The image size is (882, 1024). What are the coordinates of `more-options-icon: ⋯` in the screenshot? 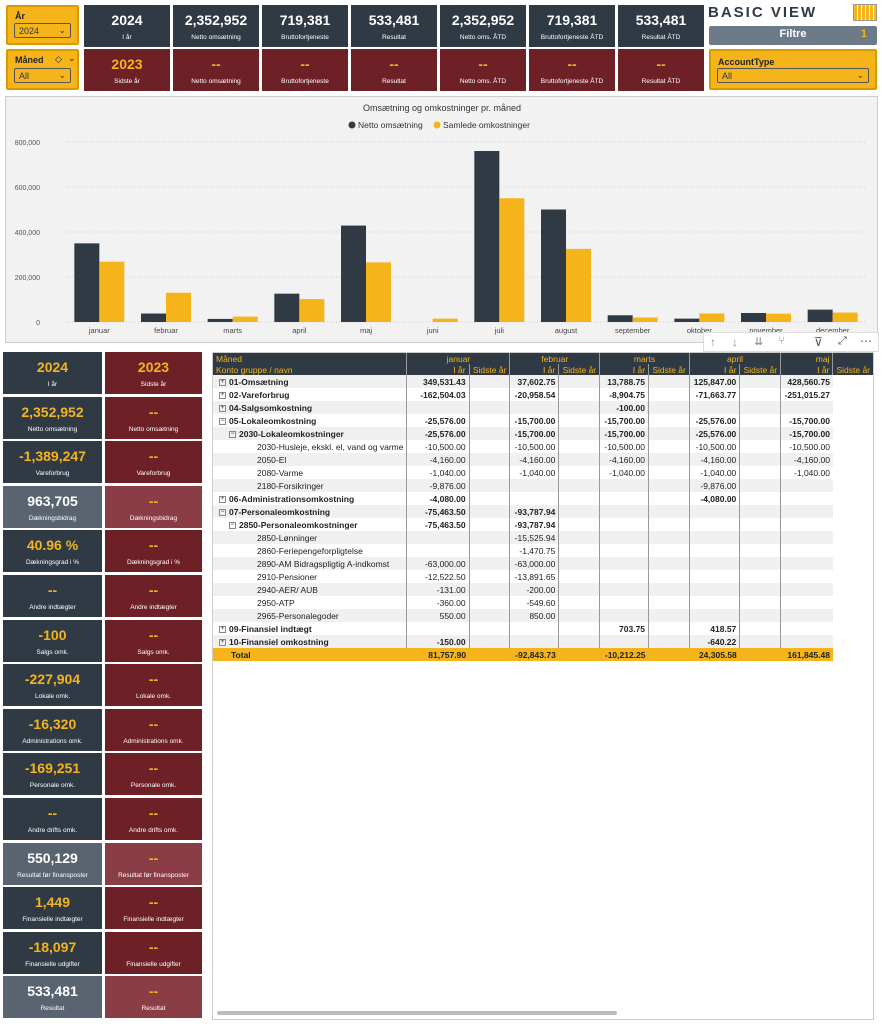 It's located at (866, 341).